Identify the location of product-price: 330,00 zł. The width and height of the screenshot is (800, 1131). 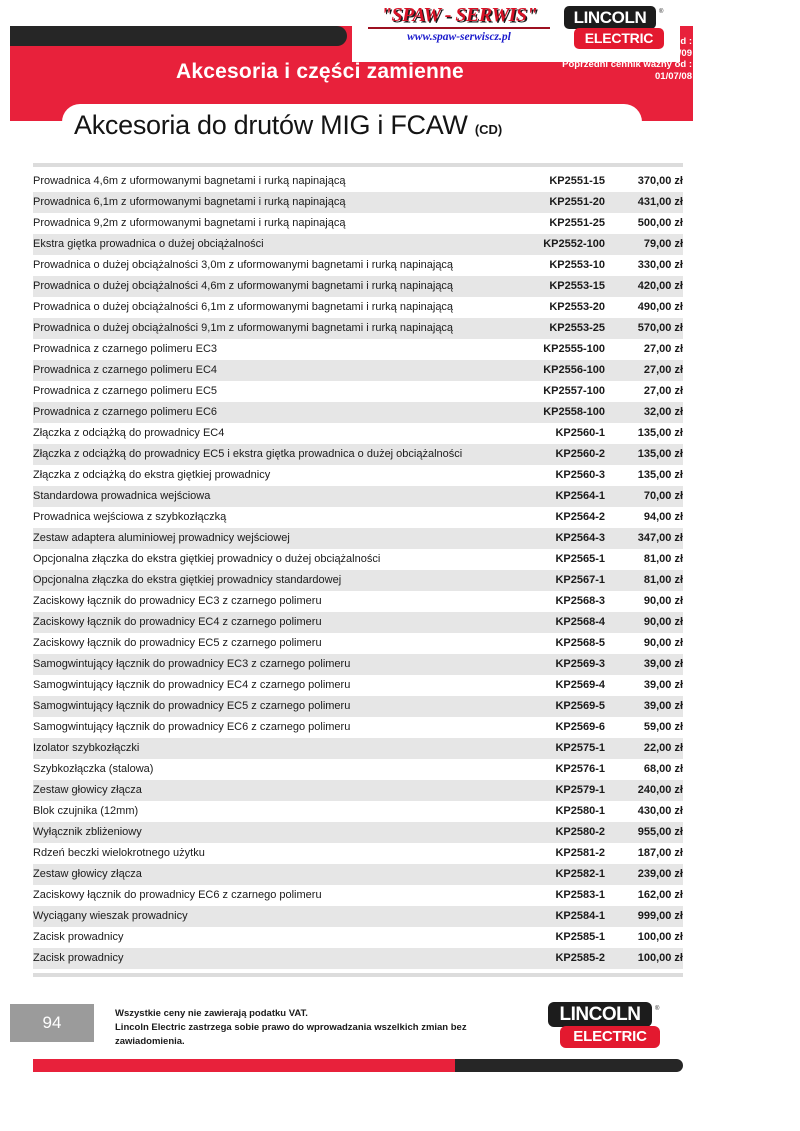
(660, 265).